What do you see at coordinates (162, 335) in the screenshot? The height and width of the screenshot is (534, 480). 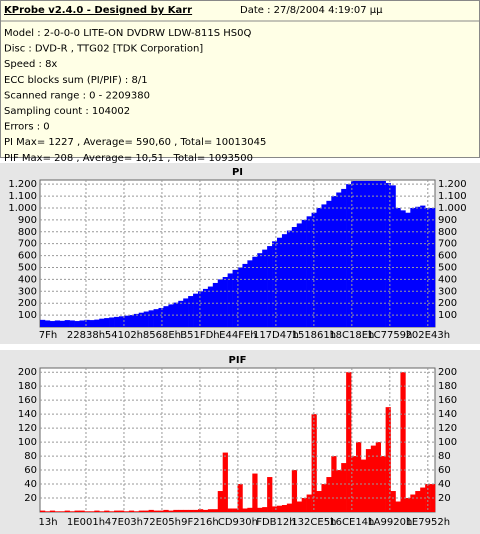 I see `x-tick-label: 8568Eh` at bounding box center [162, 335].